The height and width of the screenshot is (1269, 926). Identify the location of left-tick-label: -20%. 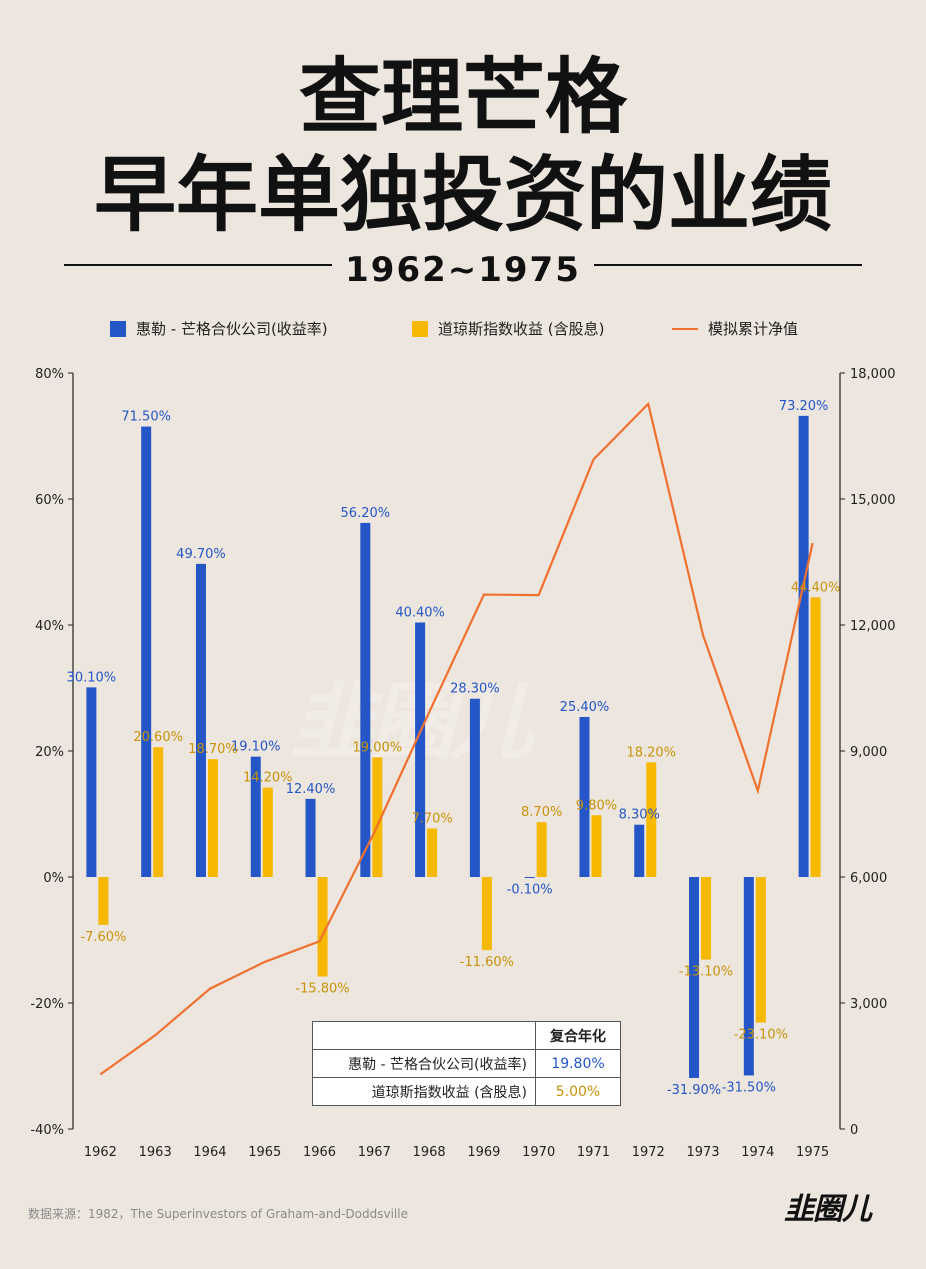
(47, 1004).